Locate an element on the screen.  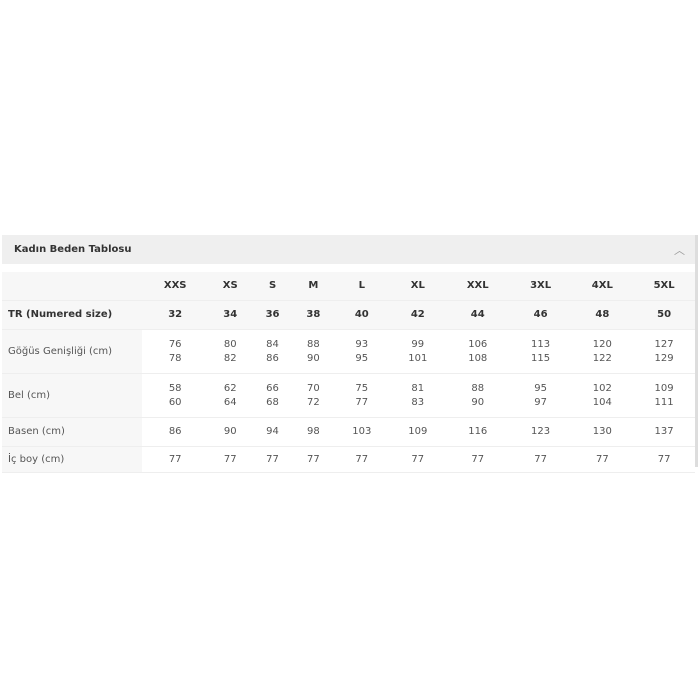
table-cell: 58 60 is located at coordinates (175, 395).